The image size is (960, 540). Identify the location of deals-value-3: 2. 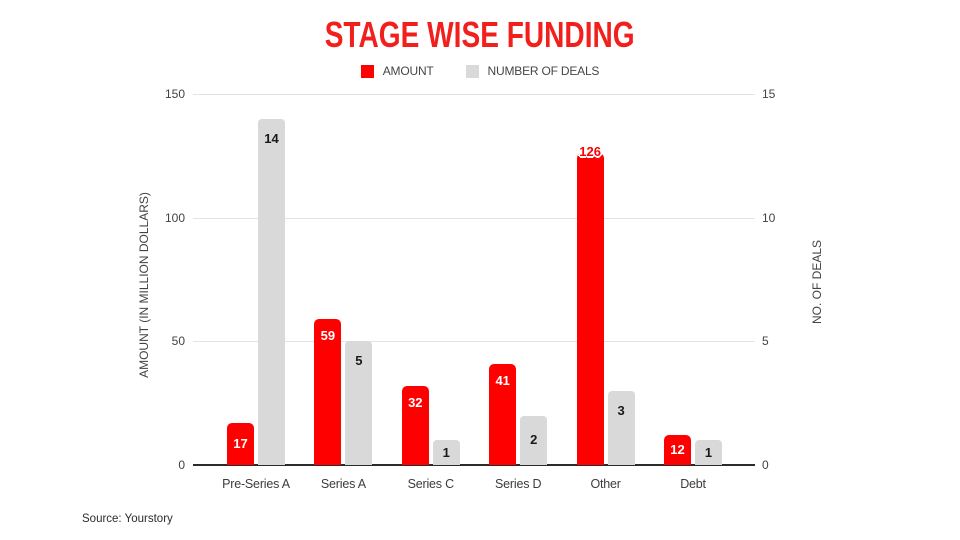
(534, 440).